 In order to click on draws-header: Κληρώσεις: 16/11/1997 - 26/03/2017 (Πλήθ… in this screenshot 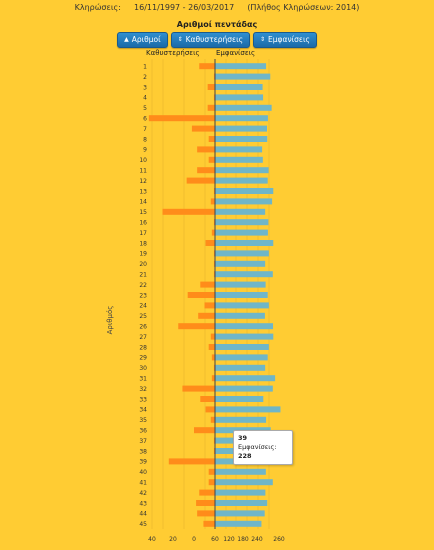, I will do `click(217, 7)`.